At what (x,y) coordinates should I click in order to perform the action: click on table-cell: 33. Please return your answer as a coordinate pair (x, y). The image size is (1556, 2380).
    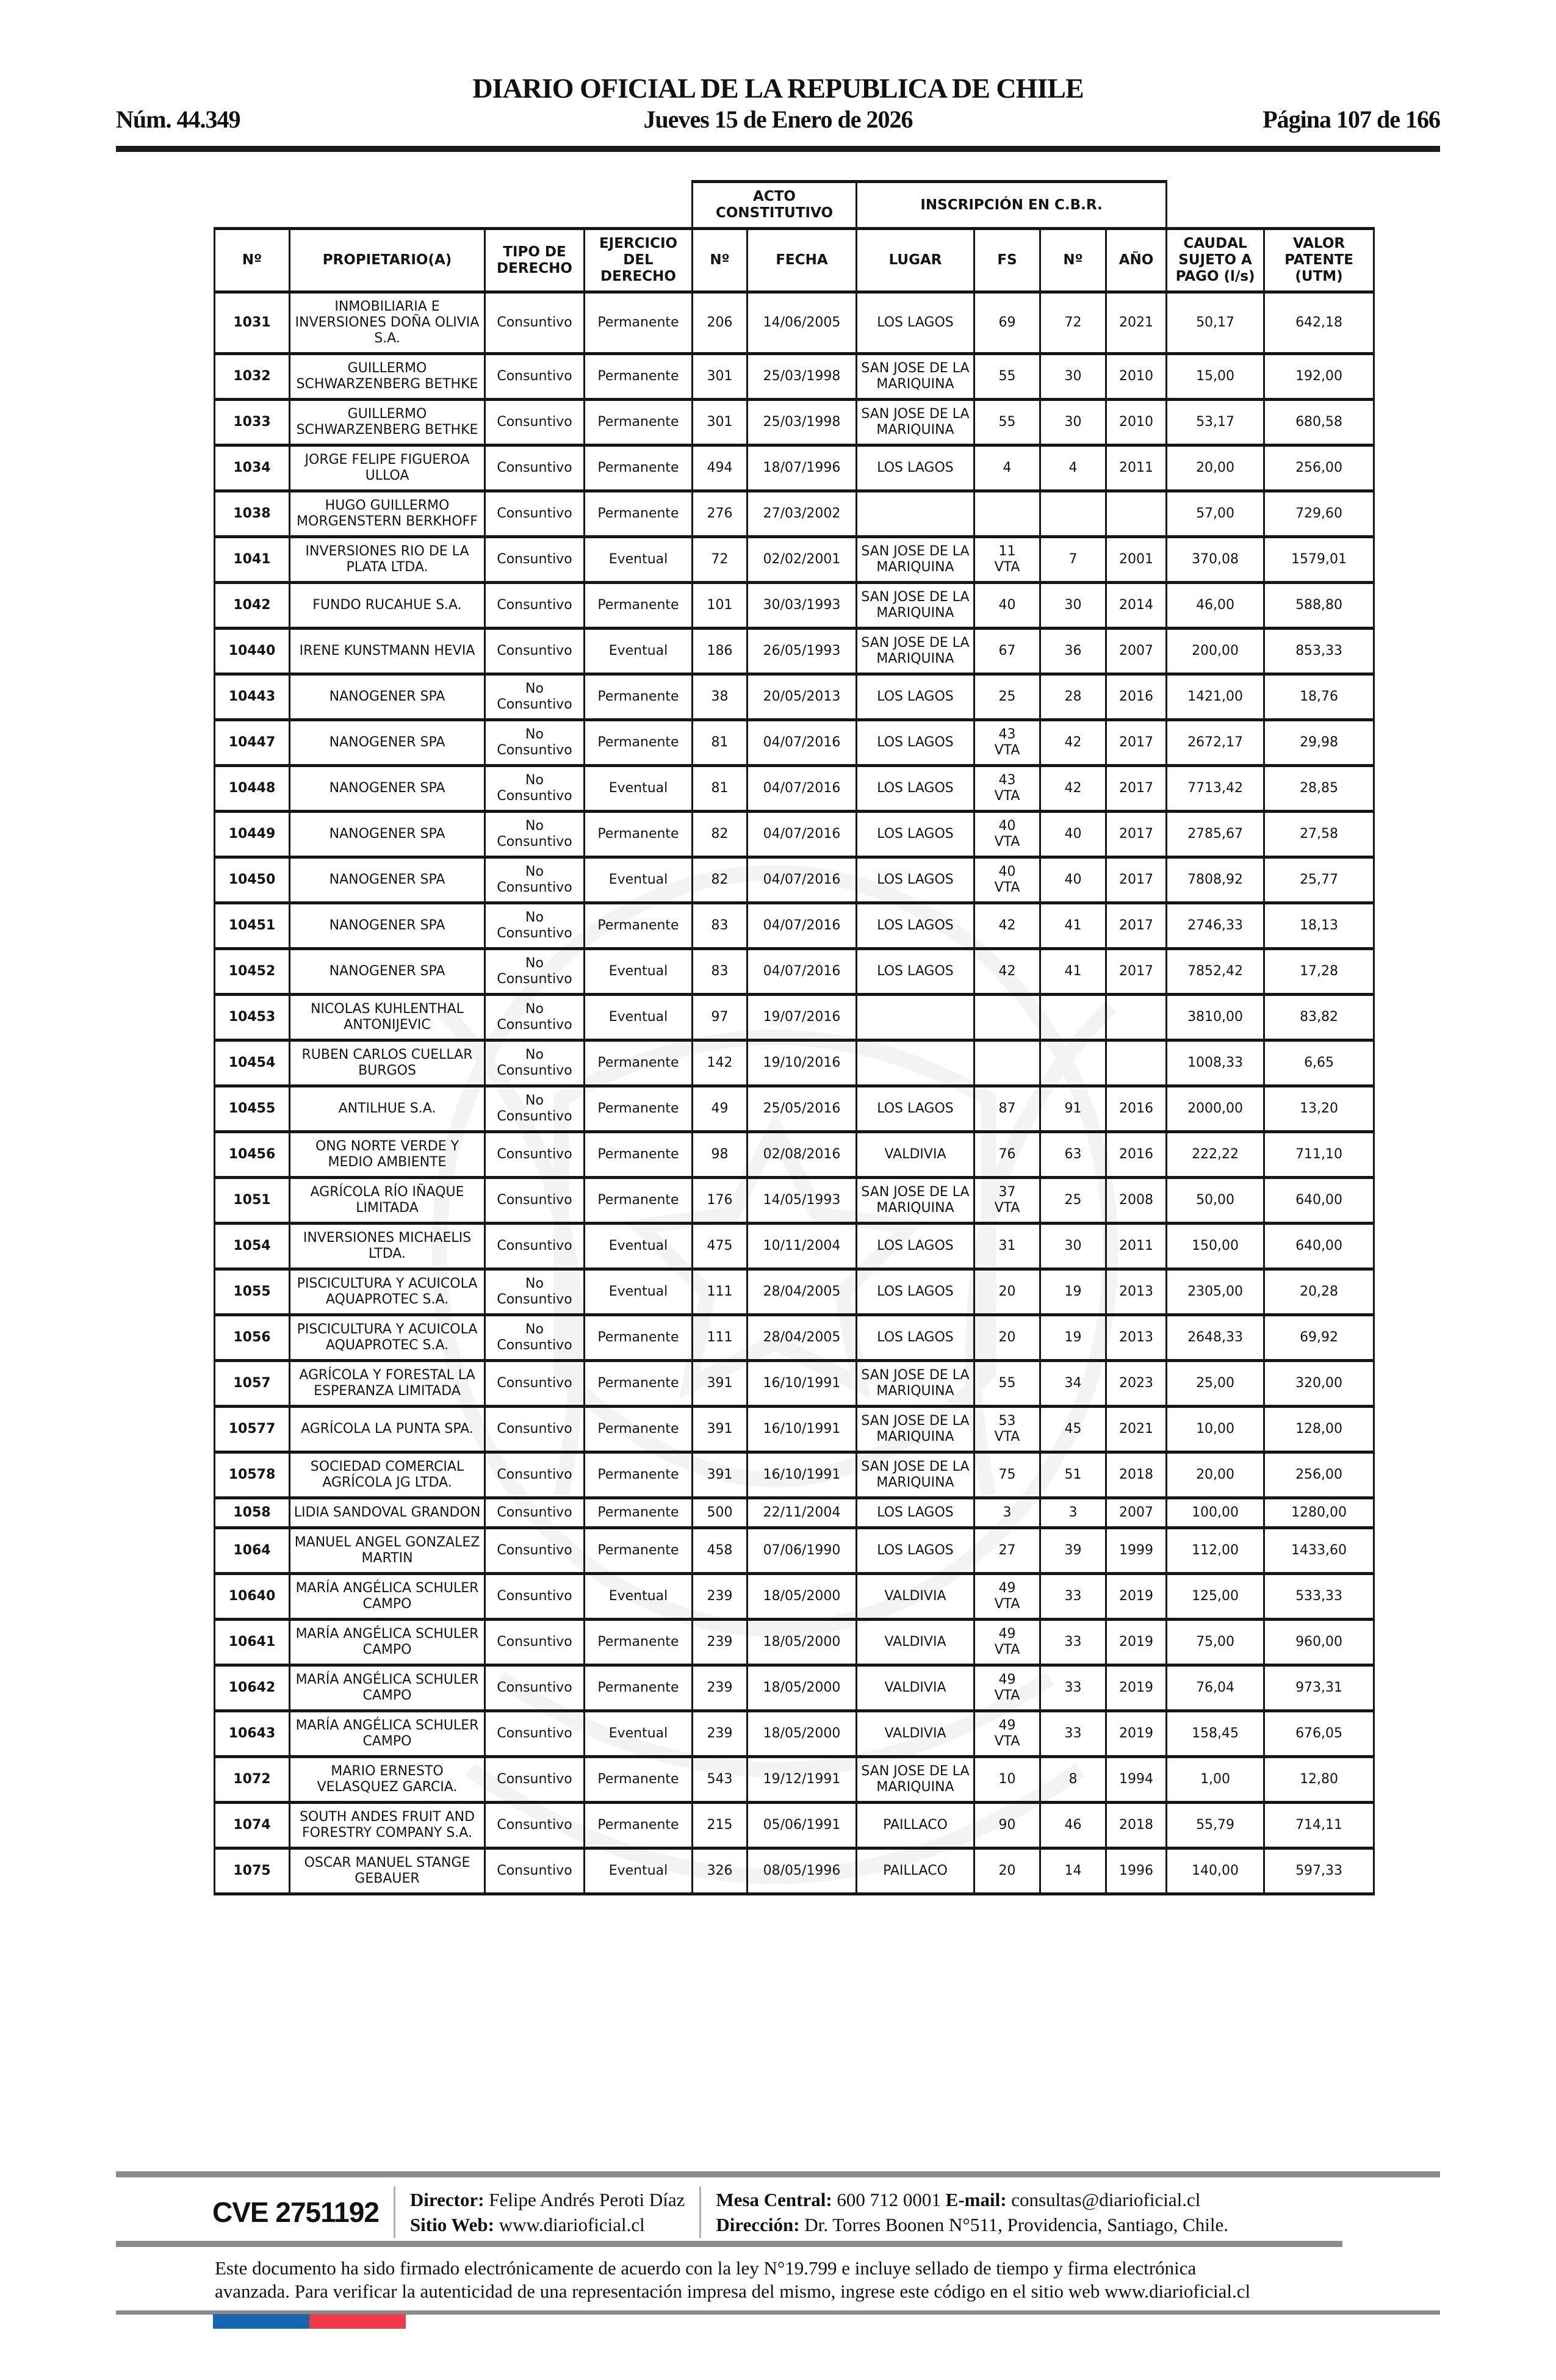
    Looking at the image, I should click on (1073, 1596).